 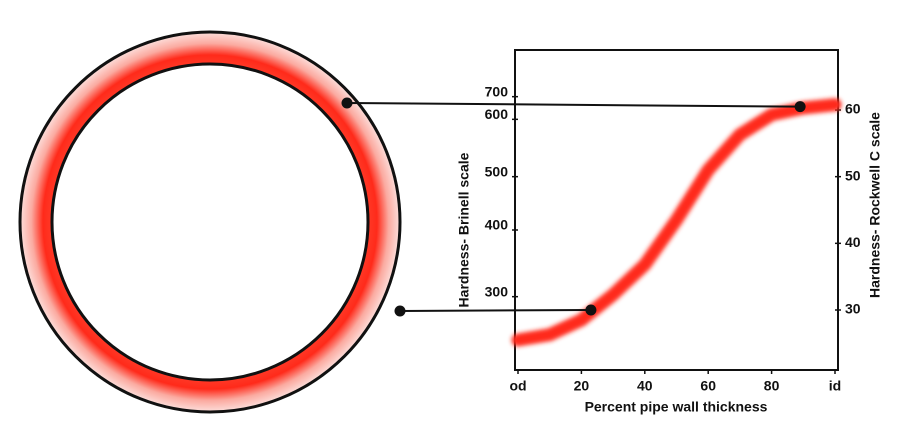 I want to click on y-axis-label: Hardness- Brinell scale, so click(x=464, y=229).